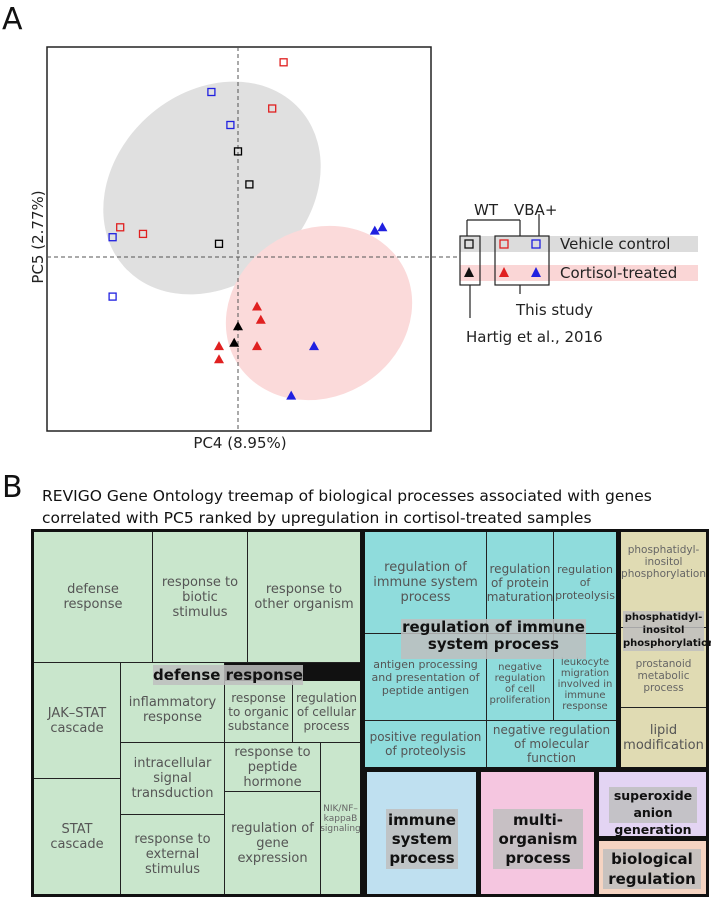 This screenshot has width=711, height=899. Describe the element at coordinates (173, 854) in the screenshot. I see `tile-response-to-external-stimulus: response to external stimulus` at that location.